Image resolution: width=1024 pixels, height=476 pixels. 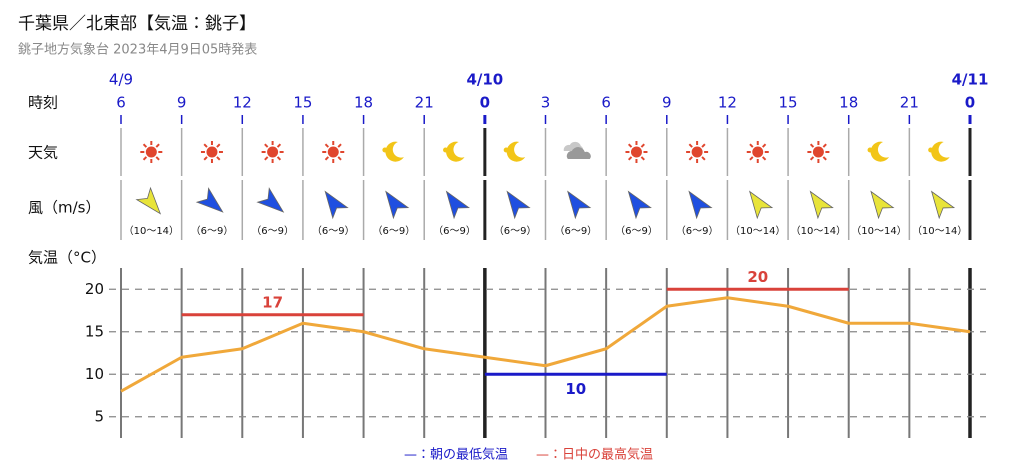 What do you see at coordinates (137, 50) in the screenshot?
I see `subtitle: 銚子地方気象台 2023年4月9日05時発表` at bounding box center [137, 50].